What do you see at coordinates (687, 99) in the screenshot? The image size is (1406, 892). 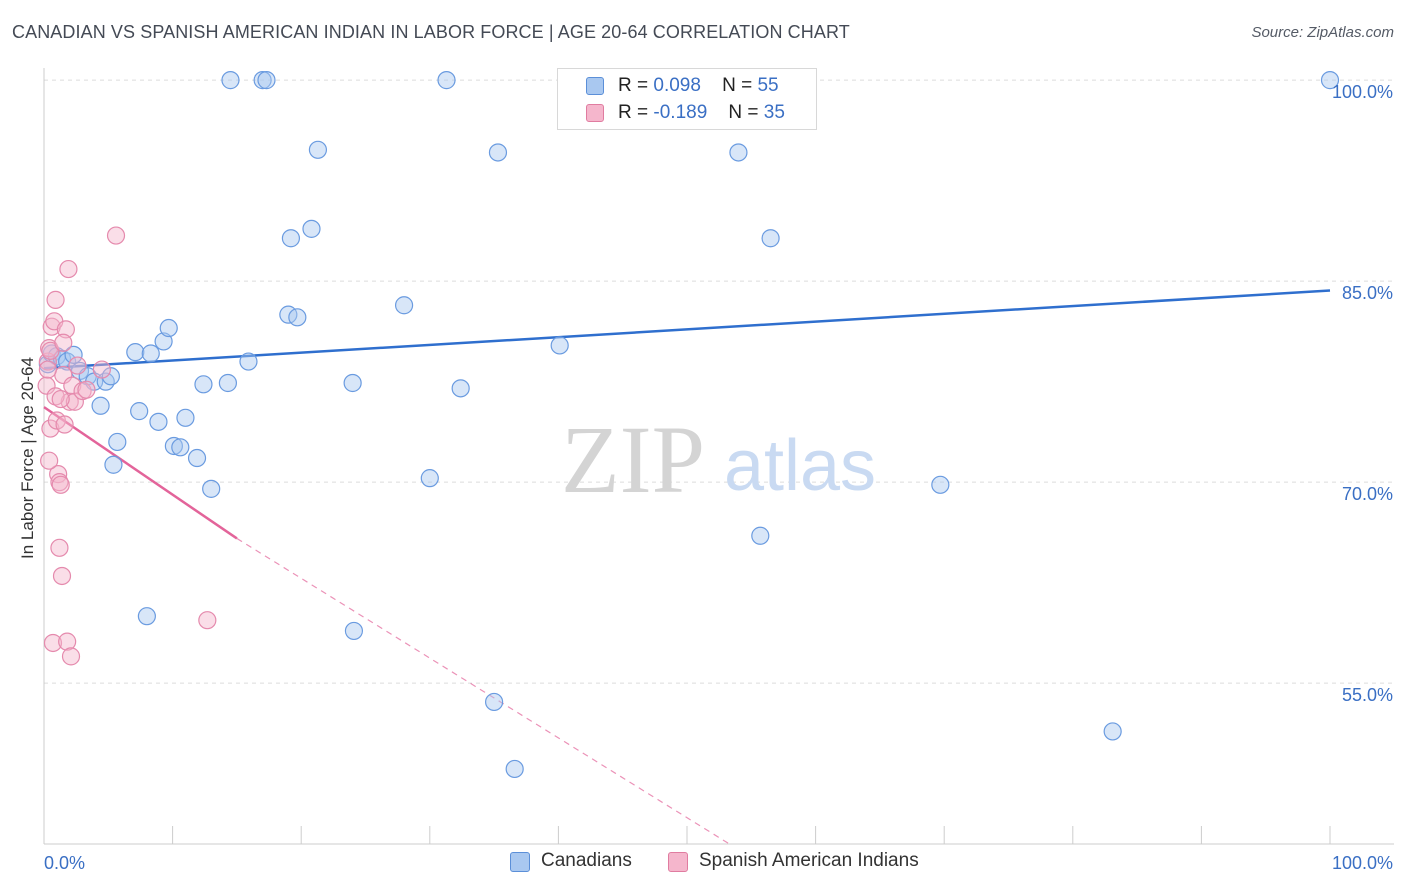 I see `correlation-legend: R = 0.098 N = 55 R = -0.189 N = 35` at bounding box center [687, 99].